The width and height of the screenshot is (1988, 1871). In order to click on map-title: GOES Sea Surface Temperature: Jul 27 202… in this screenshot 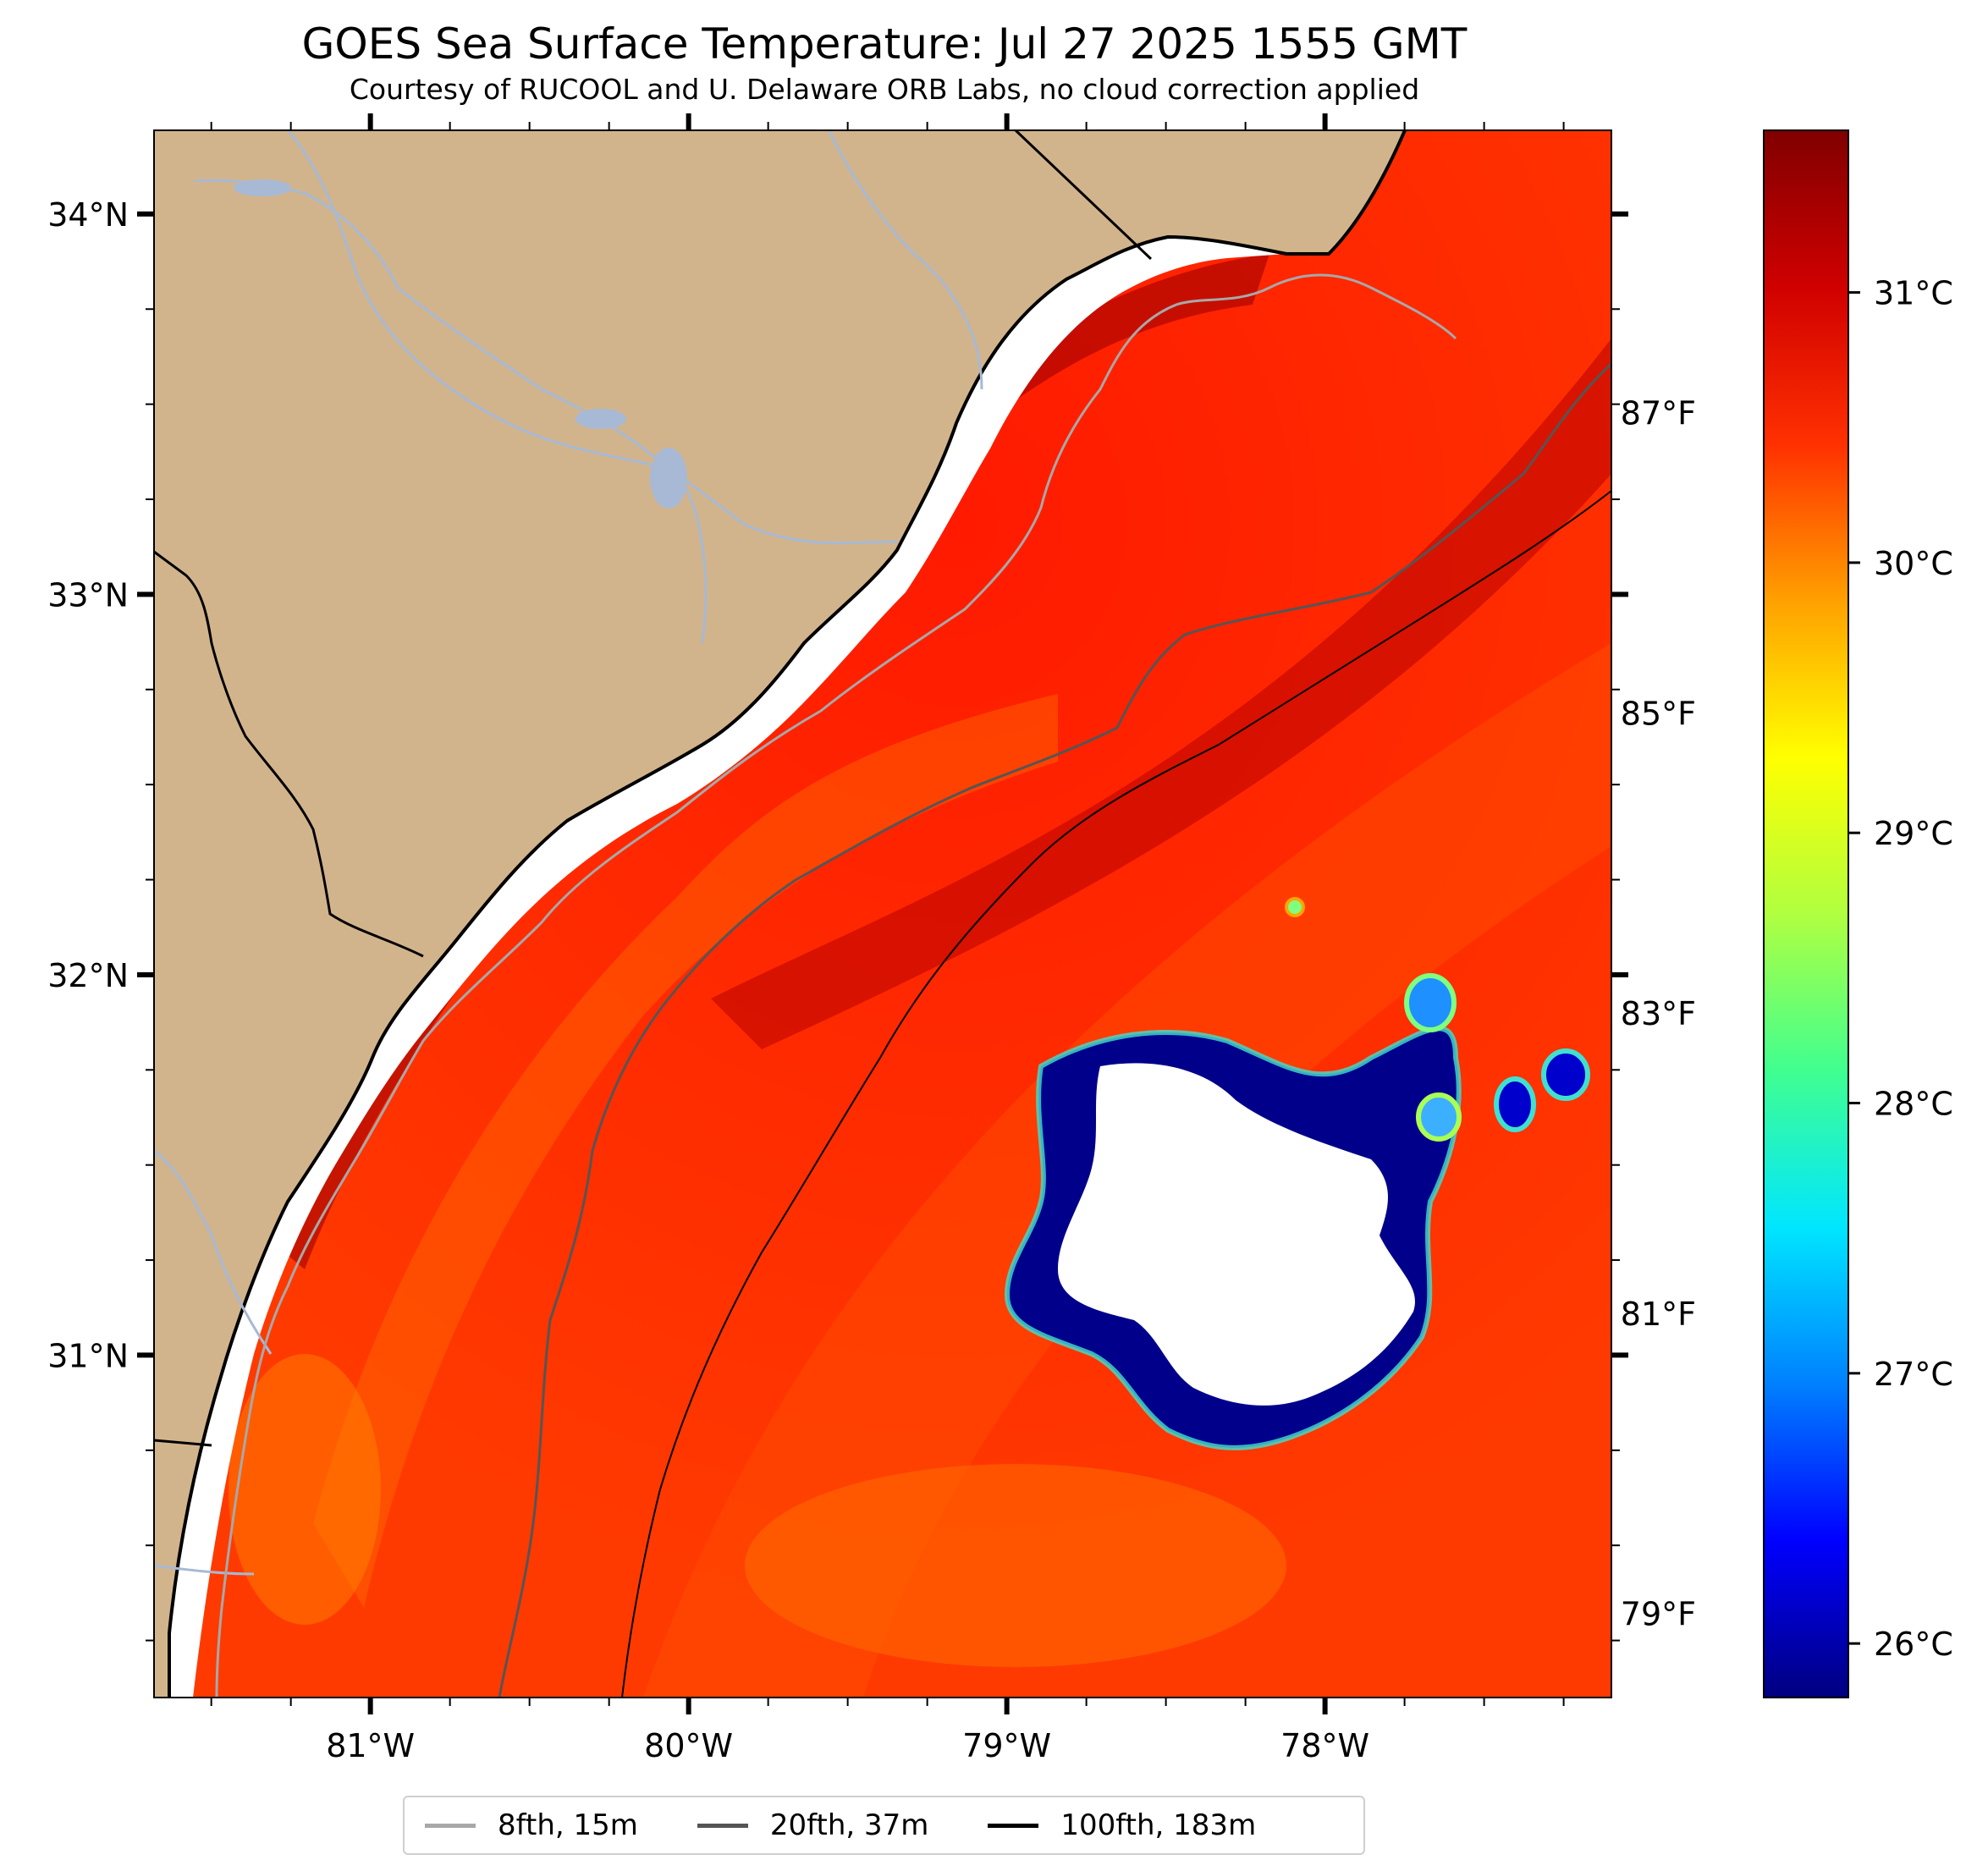, I will do `click(884, 44)`.